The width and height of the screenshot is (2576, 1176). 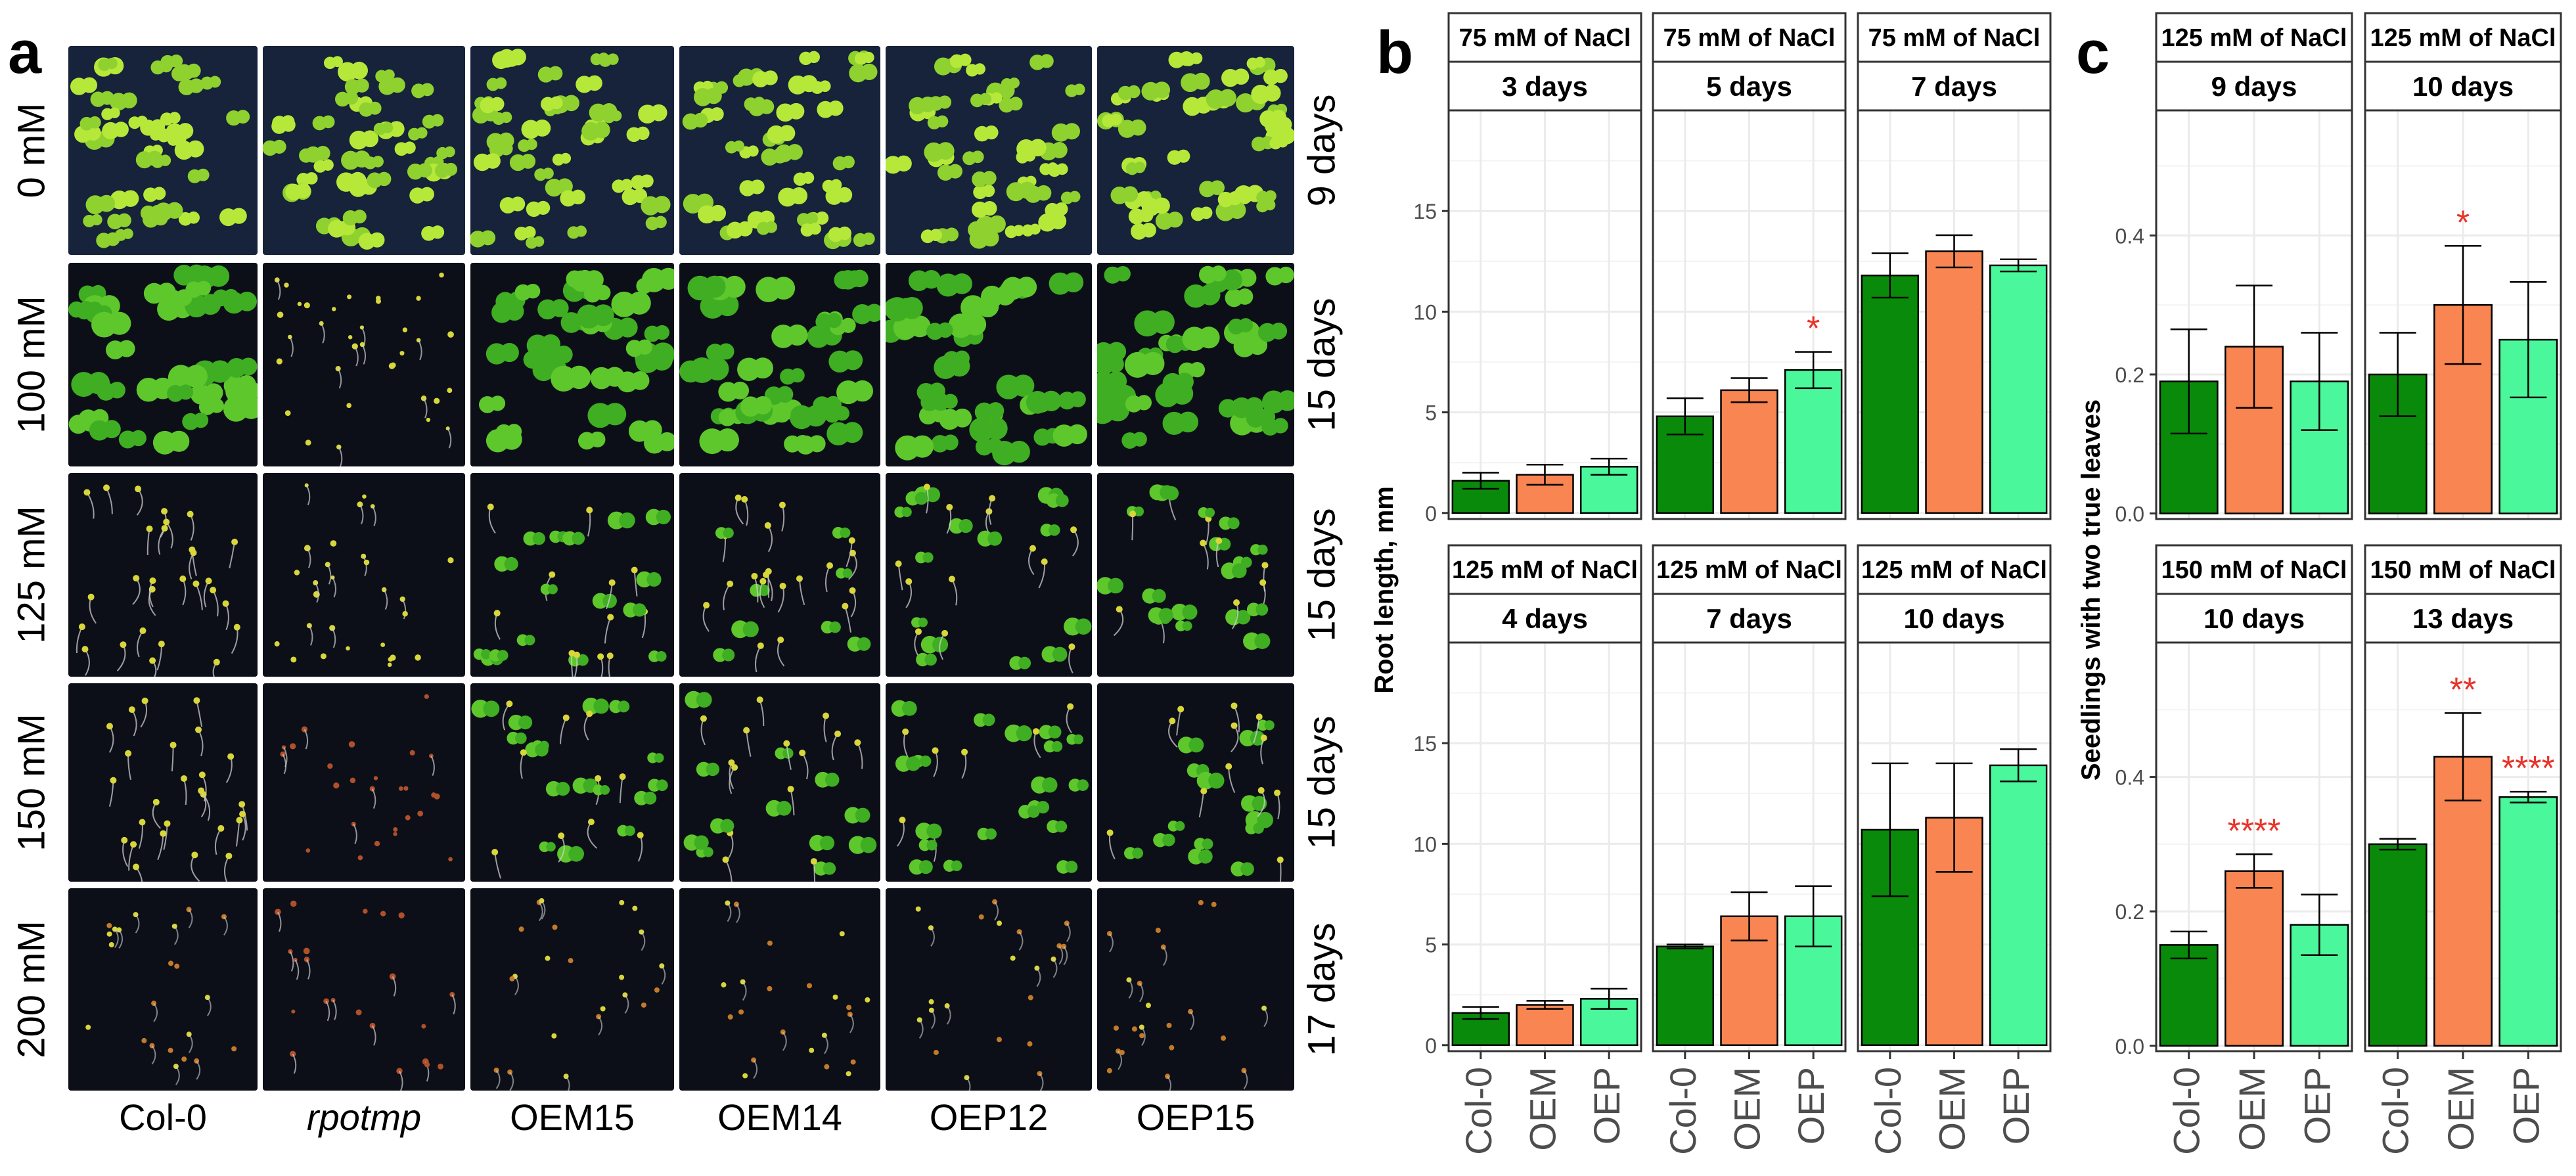 What do you see at coordinates (2463, 618) in the screenshot?
I see `facet-strip-label: 13 days` at bounding box center [2463, 618].